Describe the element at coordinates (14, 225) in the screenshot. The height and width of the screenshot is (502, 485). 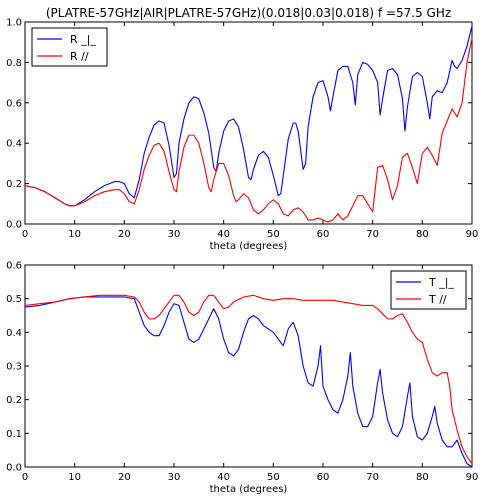
I see `top-y-tick-label: 0.0` at that location.